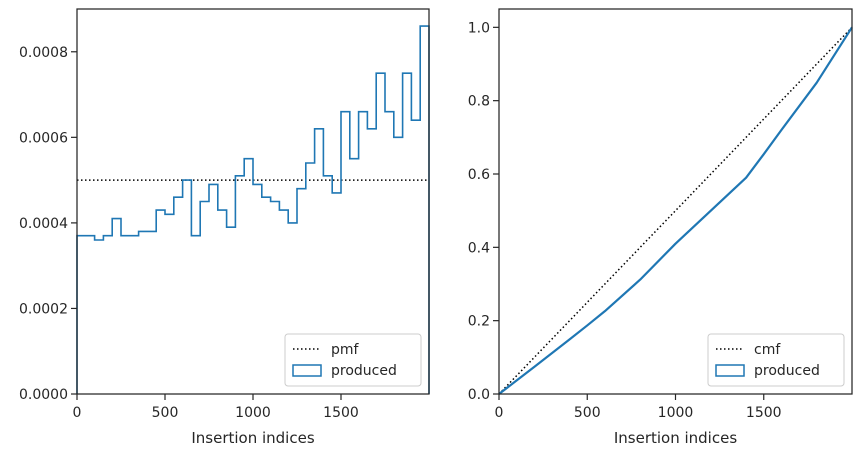 This screenshot has height=453, width=861. I want to click on y-tick-label: 0.0004, so click(43, 224).